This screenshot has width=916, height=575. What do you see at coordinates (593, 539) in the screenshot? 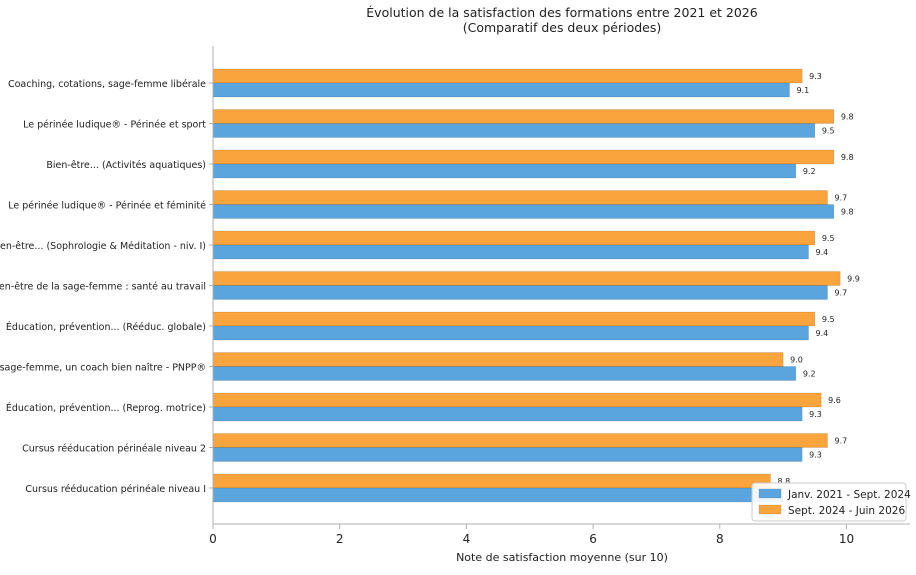
I see `x-tick-label: 6` at bounding box center [593, 539].